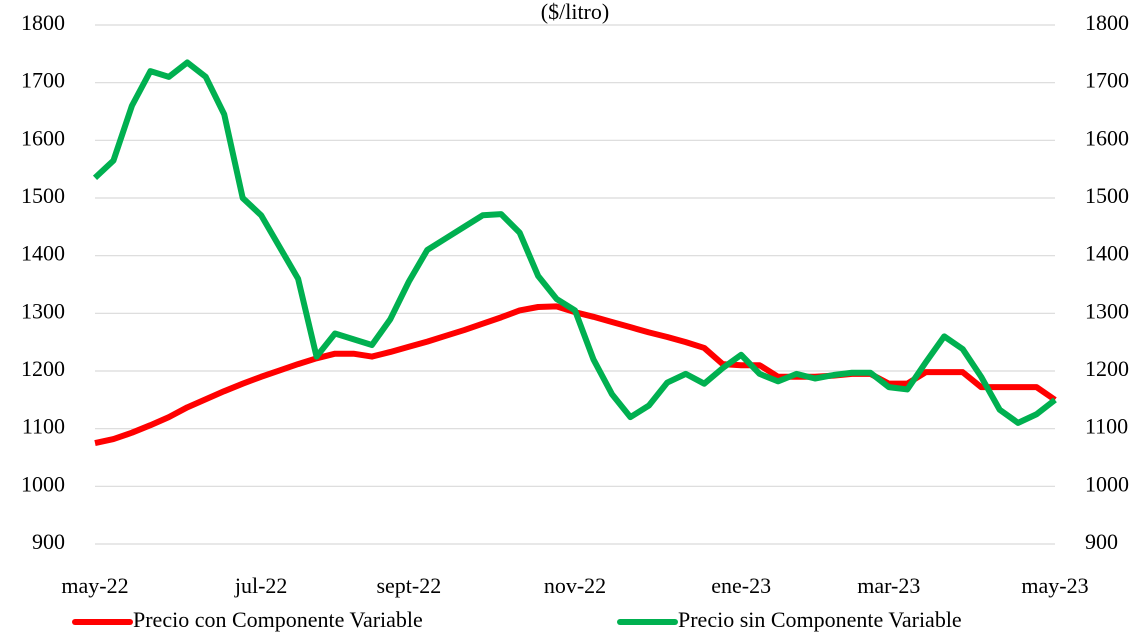 Image resolution: width=1145 pixels, height=640 pixels. Describe the element at coordinates (1107, 368) in the screenshot. I see `y2-tick-label: 1200` at that location.